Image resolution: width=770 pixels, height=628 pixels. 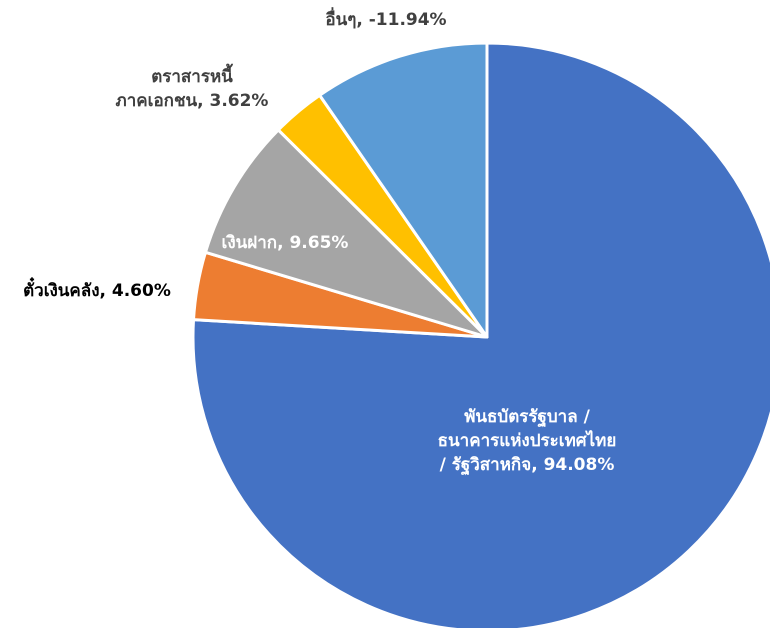 I want to click on slice-label-0-line-2: / รัฐวิสาหกิจ, 94.08%, so click(x=527, y=465).